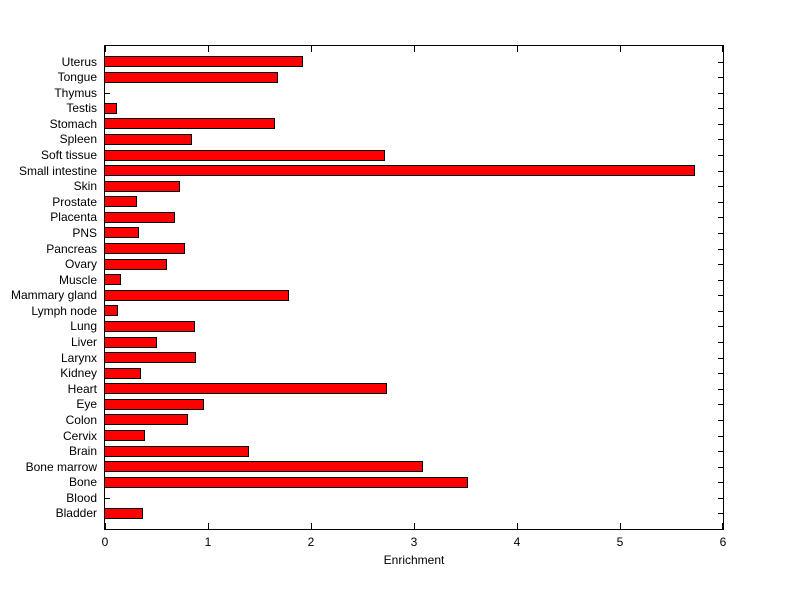 Image resolution: width=800 pixels, height=599 pixels. Describe the element at coordinates (81, 420) in the screenshot. I see `y-axis-label: Colon` at that location.